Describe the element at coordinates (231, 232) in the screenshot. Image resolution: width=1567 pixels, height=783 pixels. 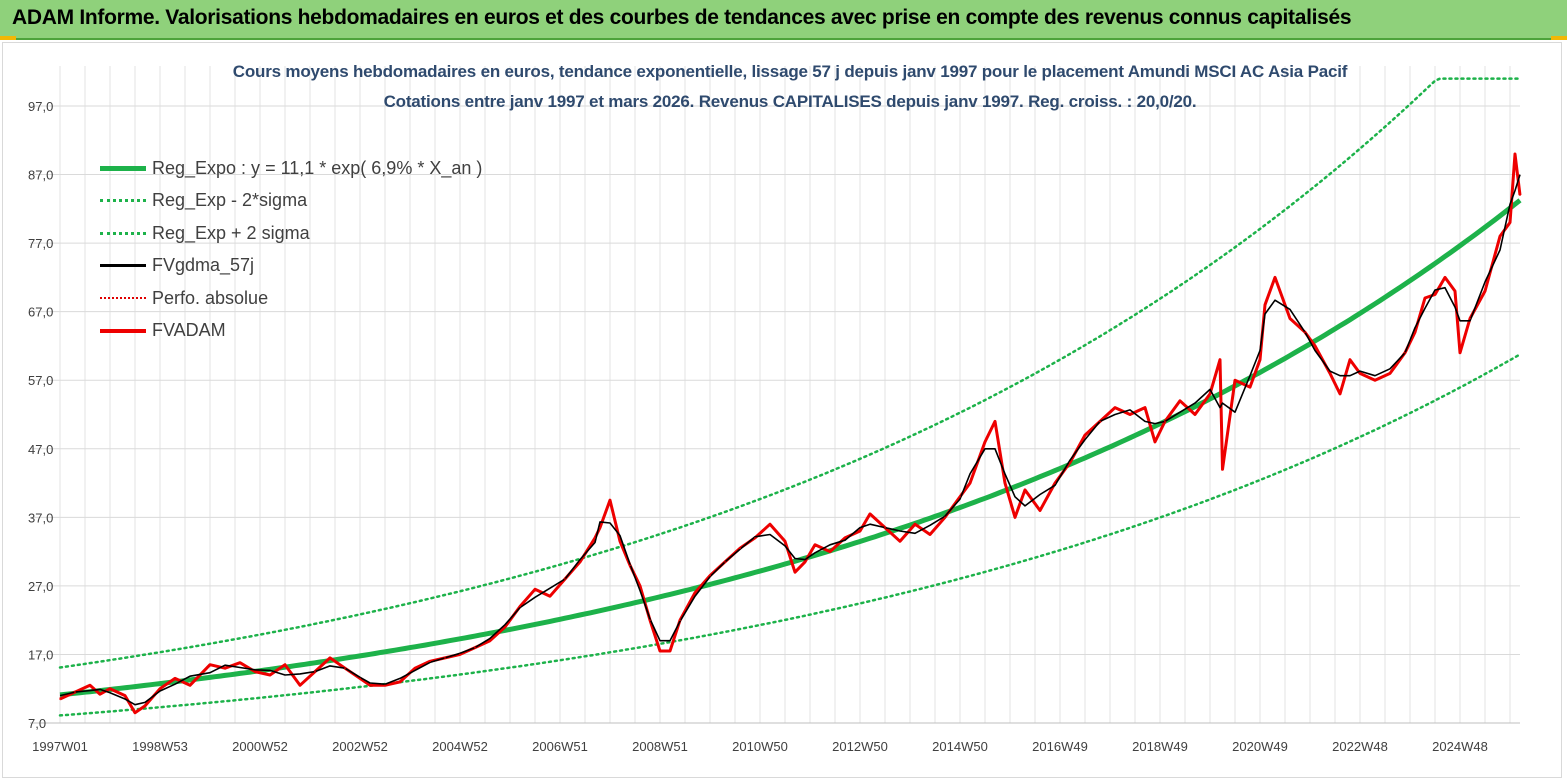
I see `legend-label: Reg_Exp + 2 sigma` at that location.